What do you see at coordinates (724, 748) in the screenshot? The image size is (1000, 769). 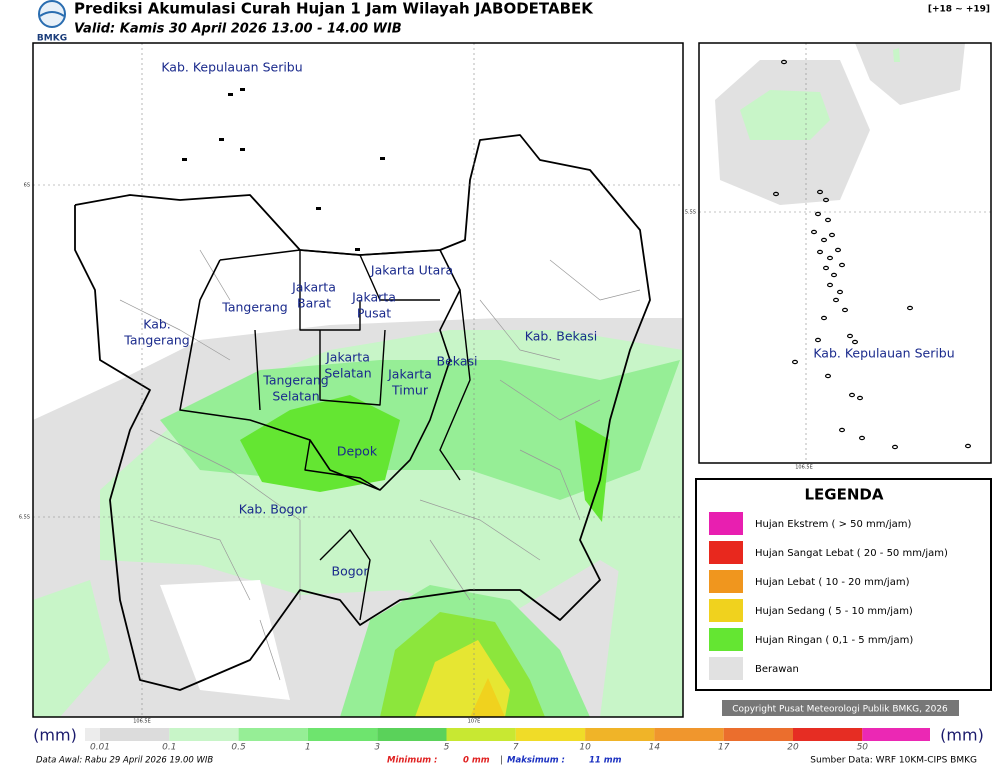 I see `colorbar-tick-label: 17` at bounding box center [724, 748].